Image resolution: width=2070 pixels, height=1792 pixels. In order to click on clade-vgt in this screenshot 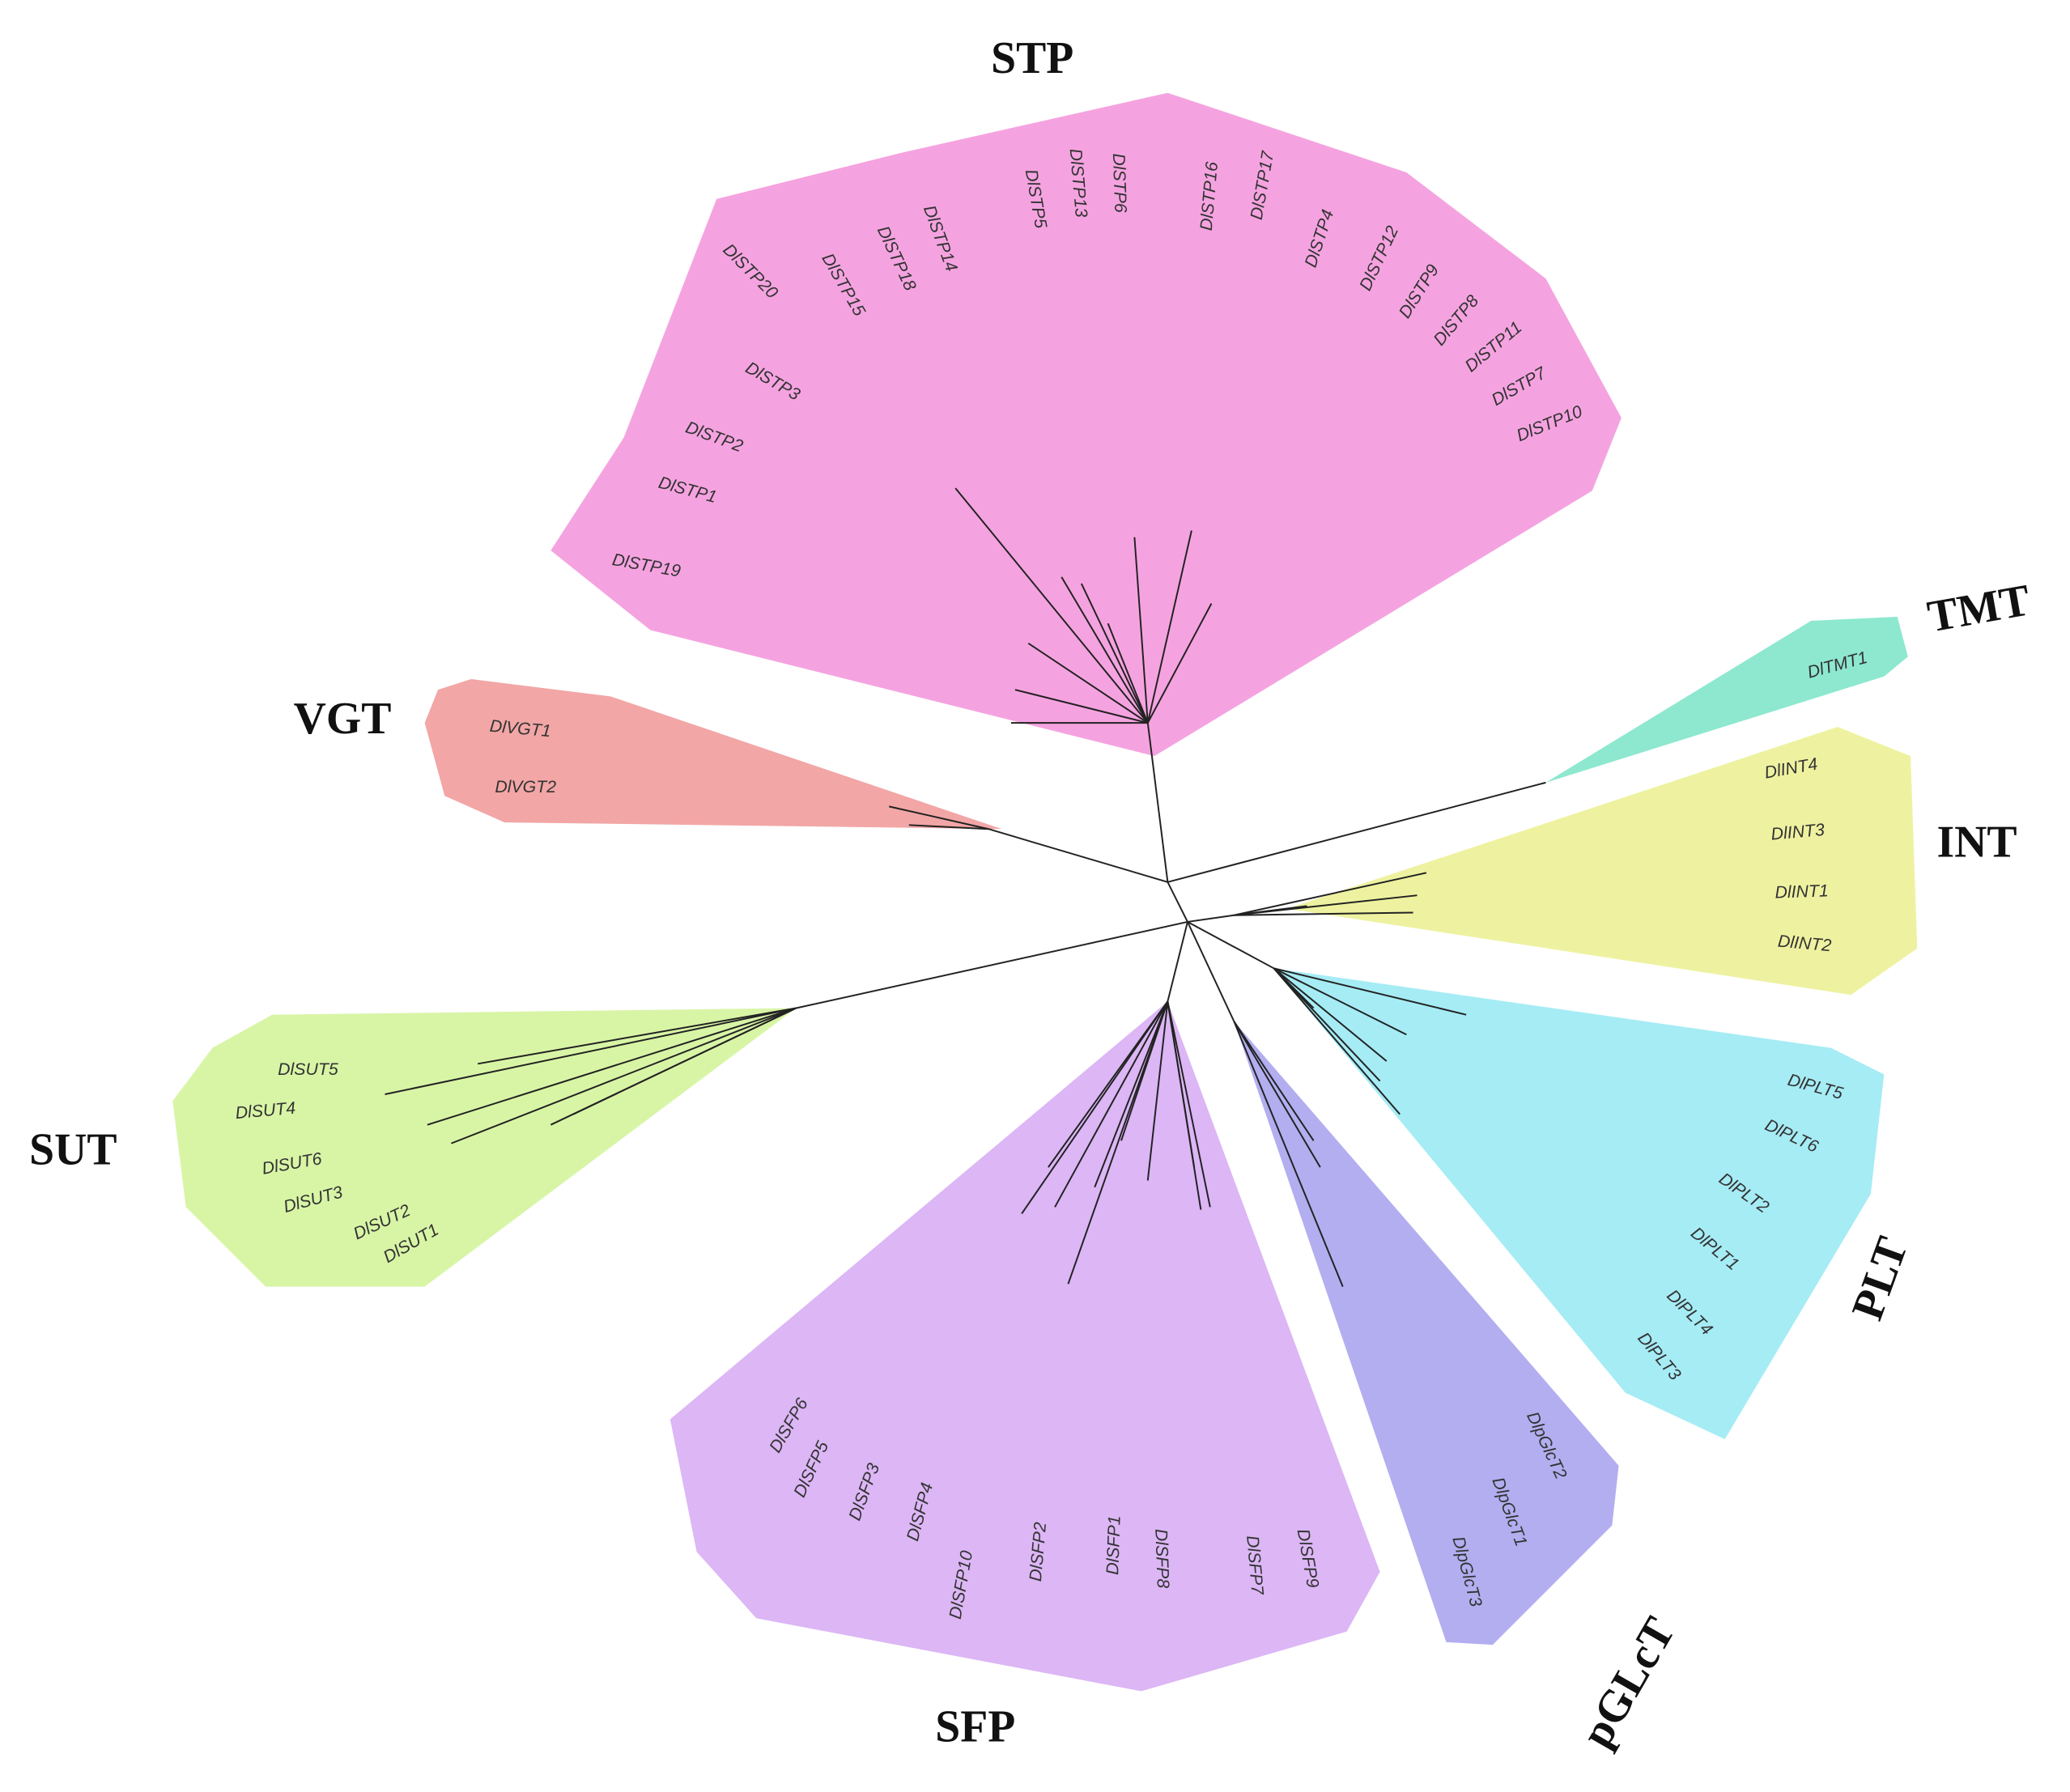, I will do `click(713, 754)`.